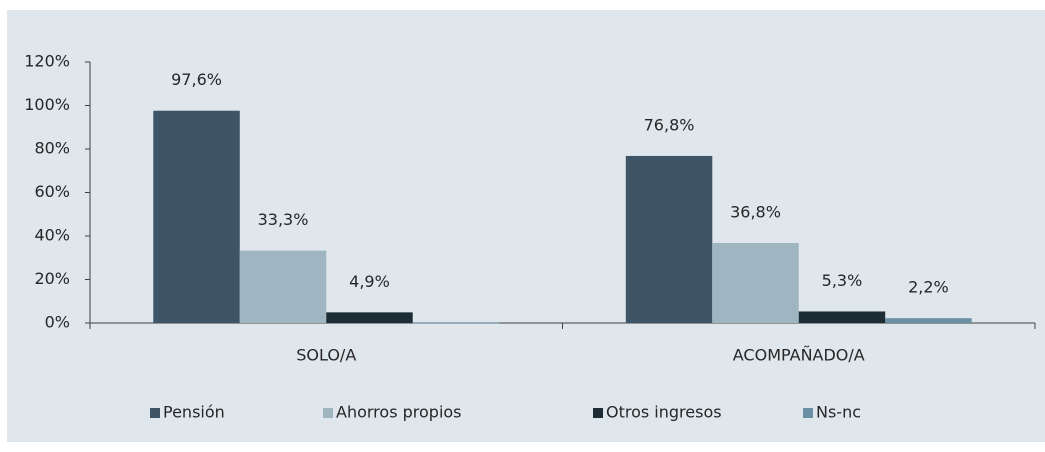  Describe the element at coordinates (52, 148) in the screenshot. I see `y-tick-label: 80%` at that location.